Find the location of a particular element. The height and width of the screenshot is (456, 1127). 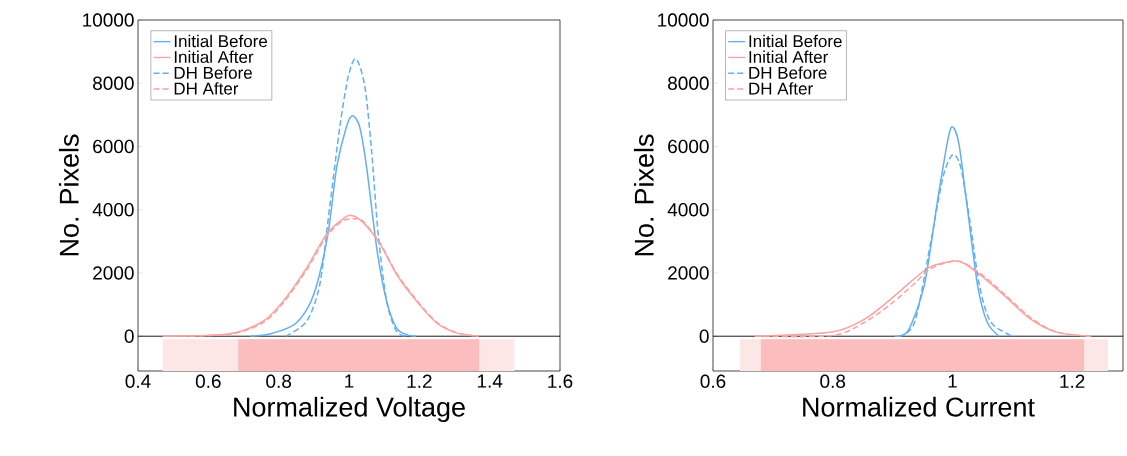

x-tick-label: 1.4 is located at coordinates (490, 381).